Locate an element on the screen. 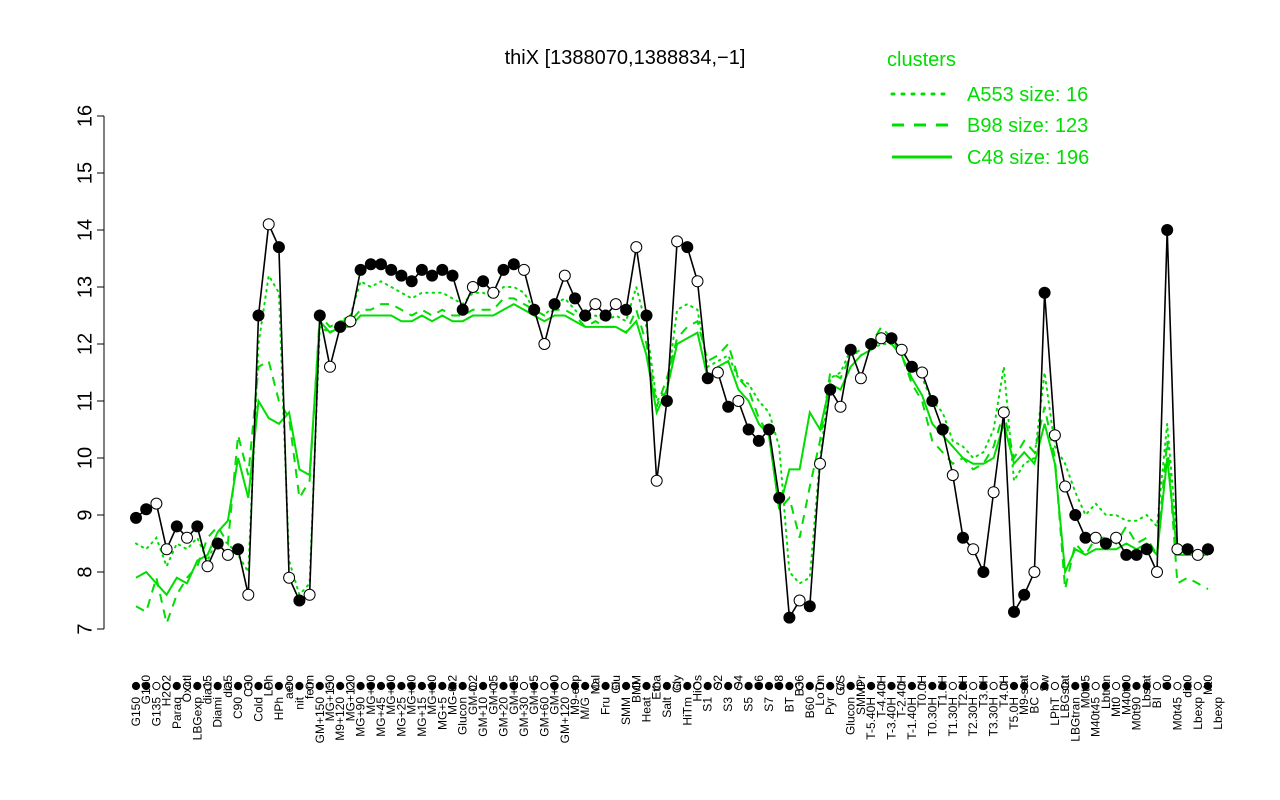  x-tick-label: MG+90 is located at coordinates (361, 717).